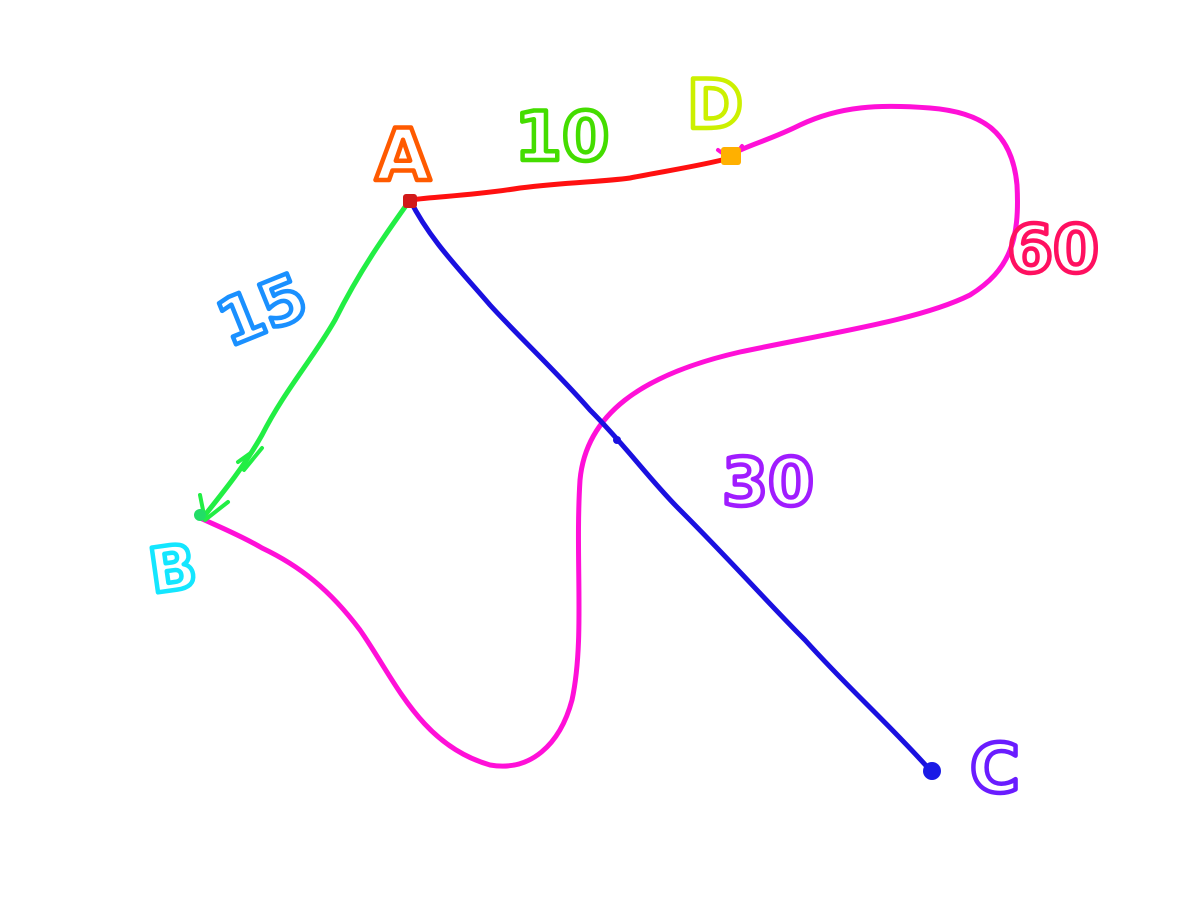 This screenshot has width=1200, height=900. What do you see at coordinates (768, 482) in the screenshot?
I see `edge-a-c-weight: 30` at bounding box center [768, 482].